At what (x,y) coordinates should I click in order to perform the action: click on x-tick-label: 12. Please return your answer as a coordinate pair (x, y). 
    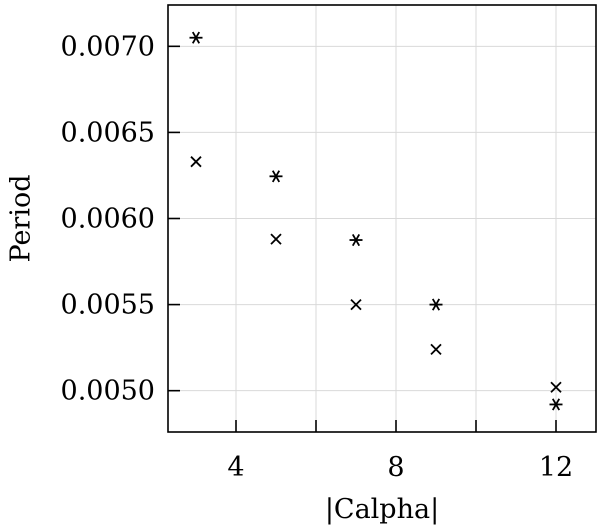
    Looking at the image, I should click on (556, 467).